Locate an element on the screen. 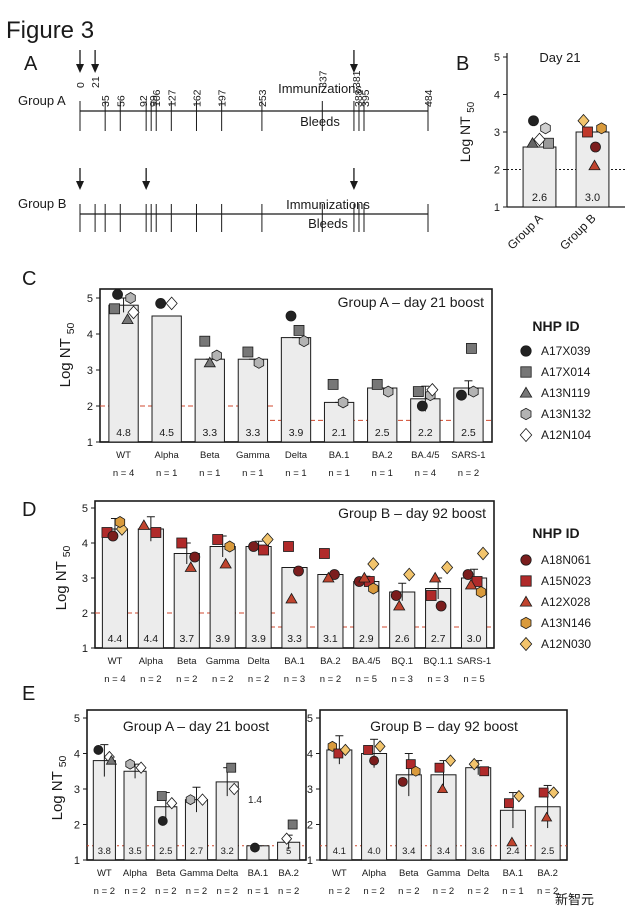 This screenshot has width=640, height=922. y-tick-label: 4 is located at coordinates (85, 544).